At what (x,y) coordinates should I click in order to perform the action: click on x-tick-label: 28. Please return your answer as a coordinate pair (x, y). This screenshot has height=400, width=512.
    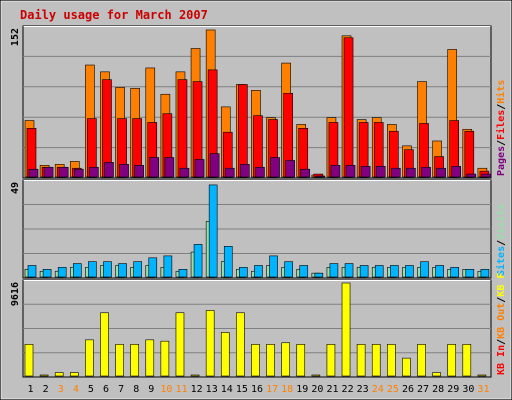
    Looking at the image, I should click on (438, 389).